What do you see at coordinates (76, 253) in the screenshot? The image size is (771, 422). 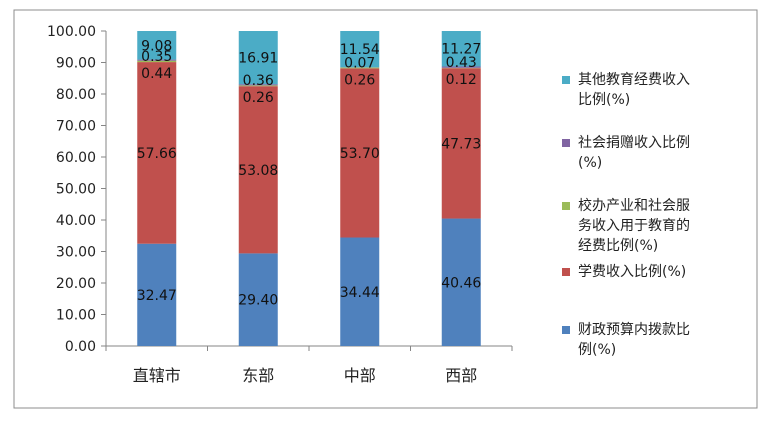 I see `y-tick-label: 30.00` at bounding box center [76, 253].